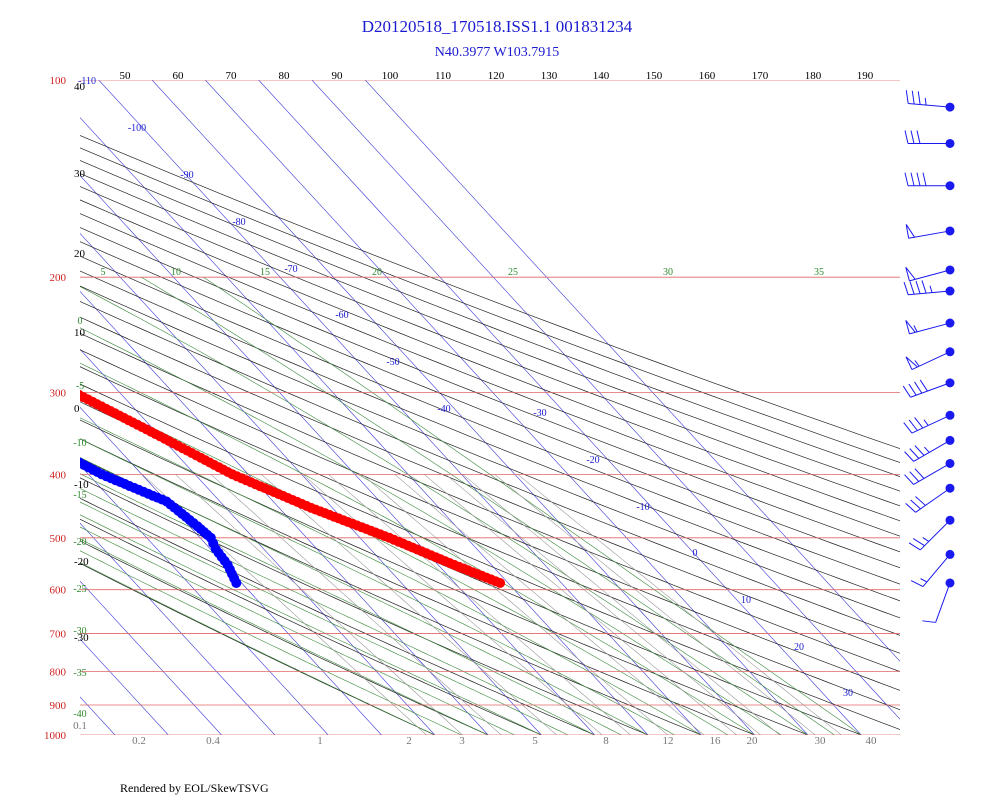 Image resolution: width=1000 pixels, height=800 pixels. What do you see at coordinates (338, 76) in the screenshot?
I see `top-axis-label: 90` at bounding box center [338, 76].